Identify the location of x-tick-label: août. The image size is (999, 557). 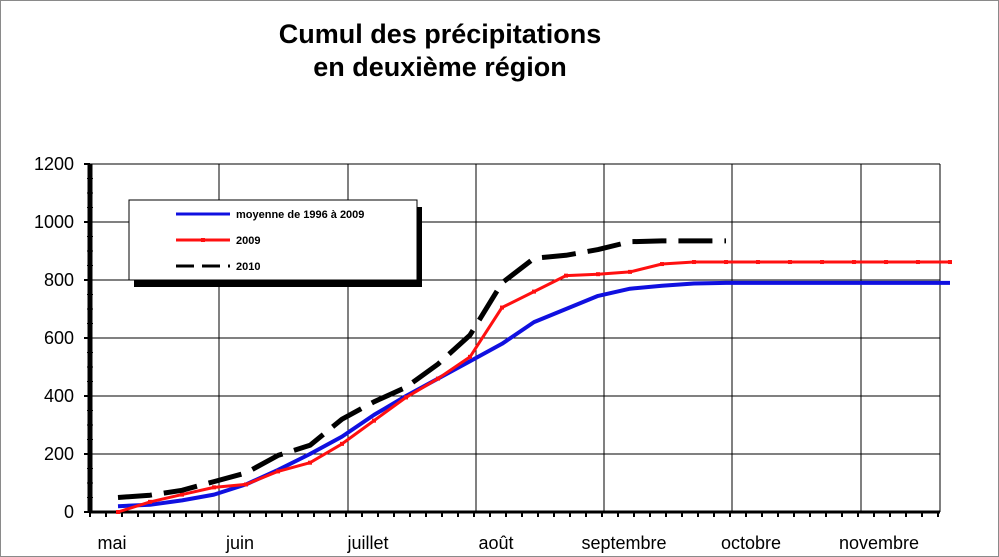
(495, 543).